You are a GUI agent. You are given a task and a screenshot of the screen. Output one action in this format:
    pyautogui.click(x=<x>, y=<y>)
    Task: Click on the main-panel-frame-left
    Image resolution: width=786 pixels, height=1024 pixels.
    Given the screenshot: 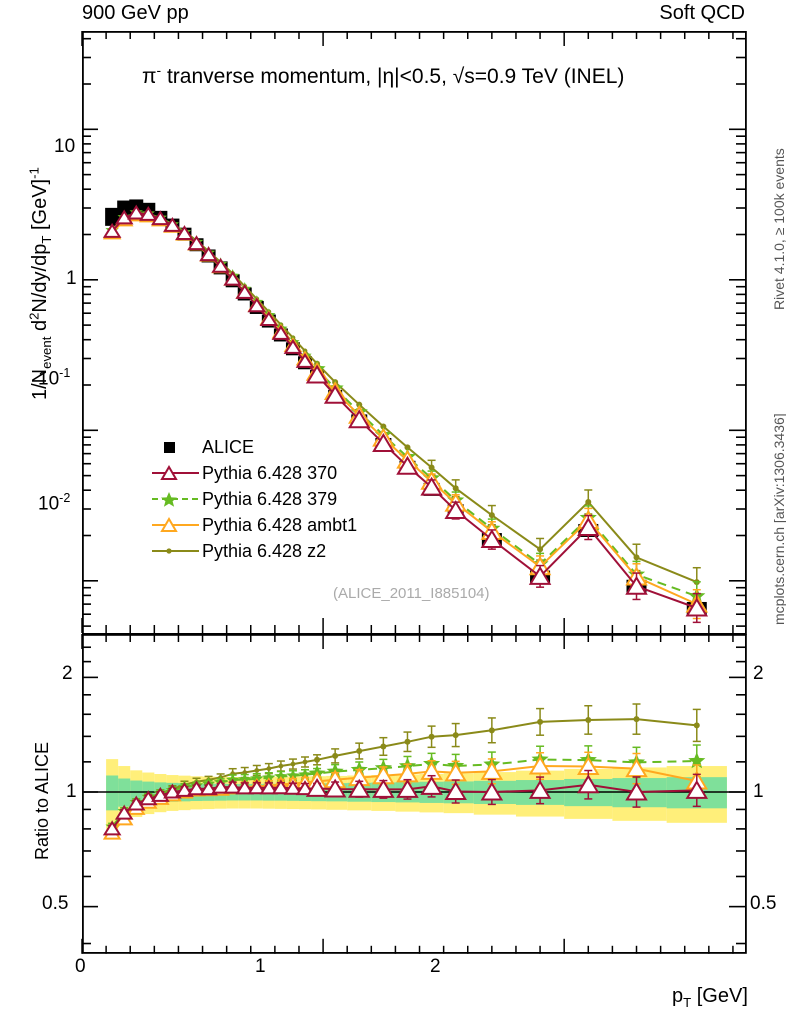 What is the action you would take?
    pyautogui.click(x=83, y=332)
    